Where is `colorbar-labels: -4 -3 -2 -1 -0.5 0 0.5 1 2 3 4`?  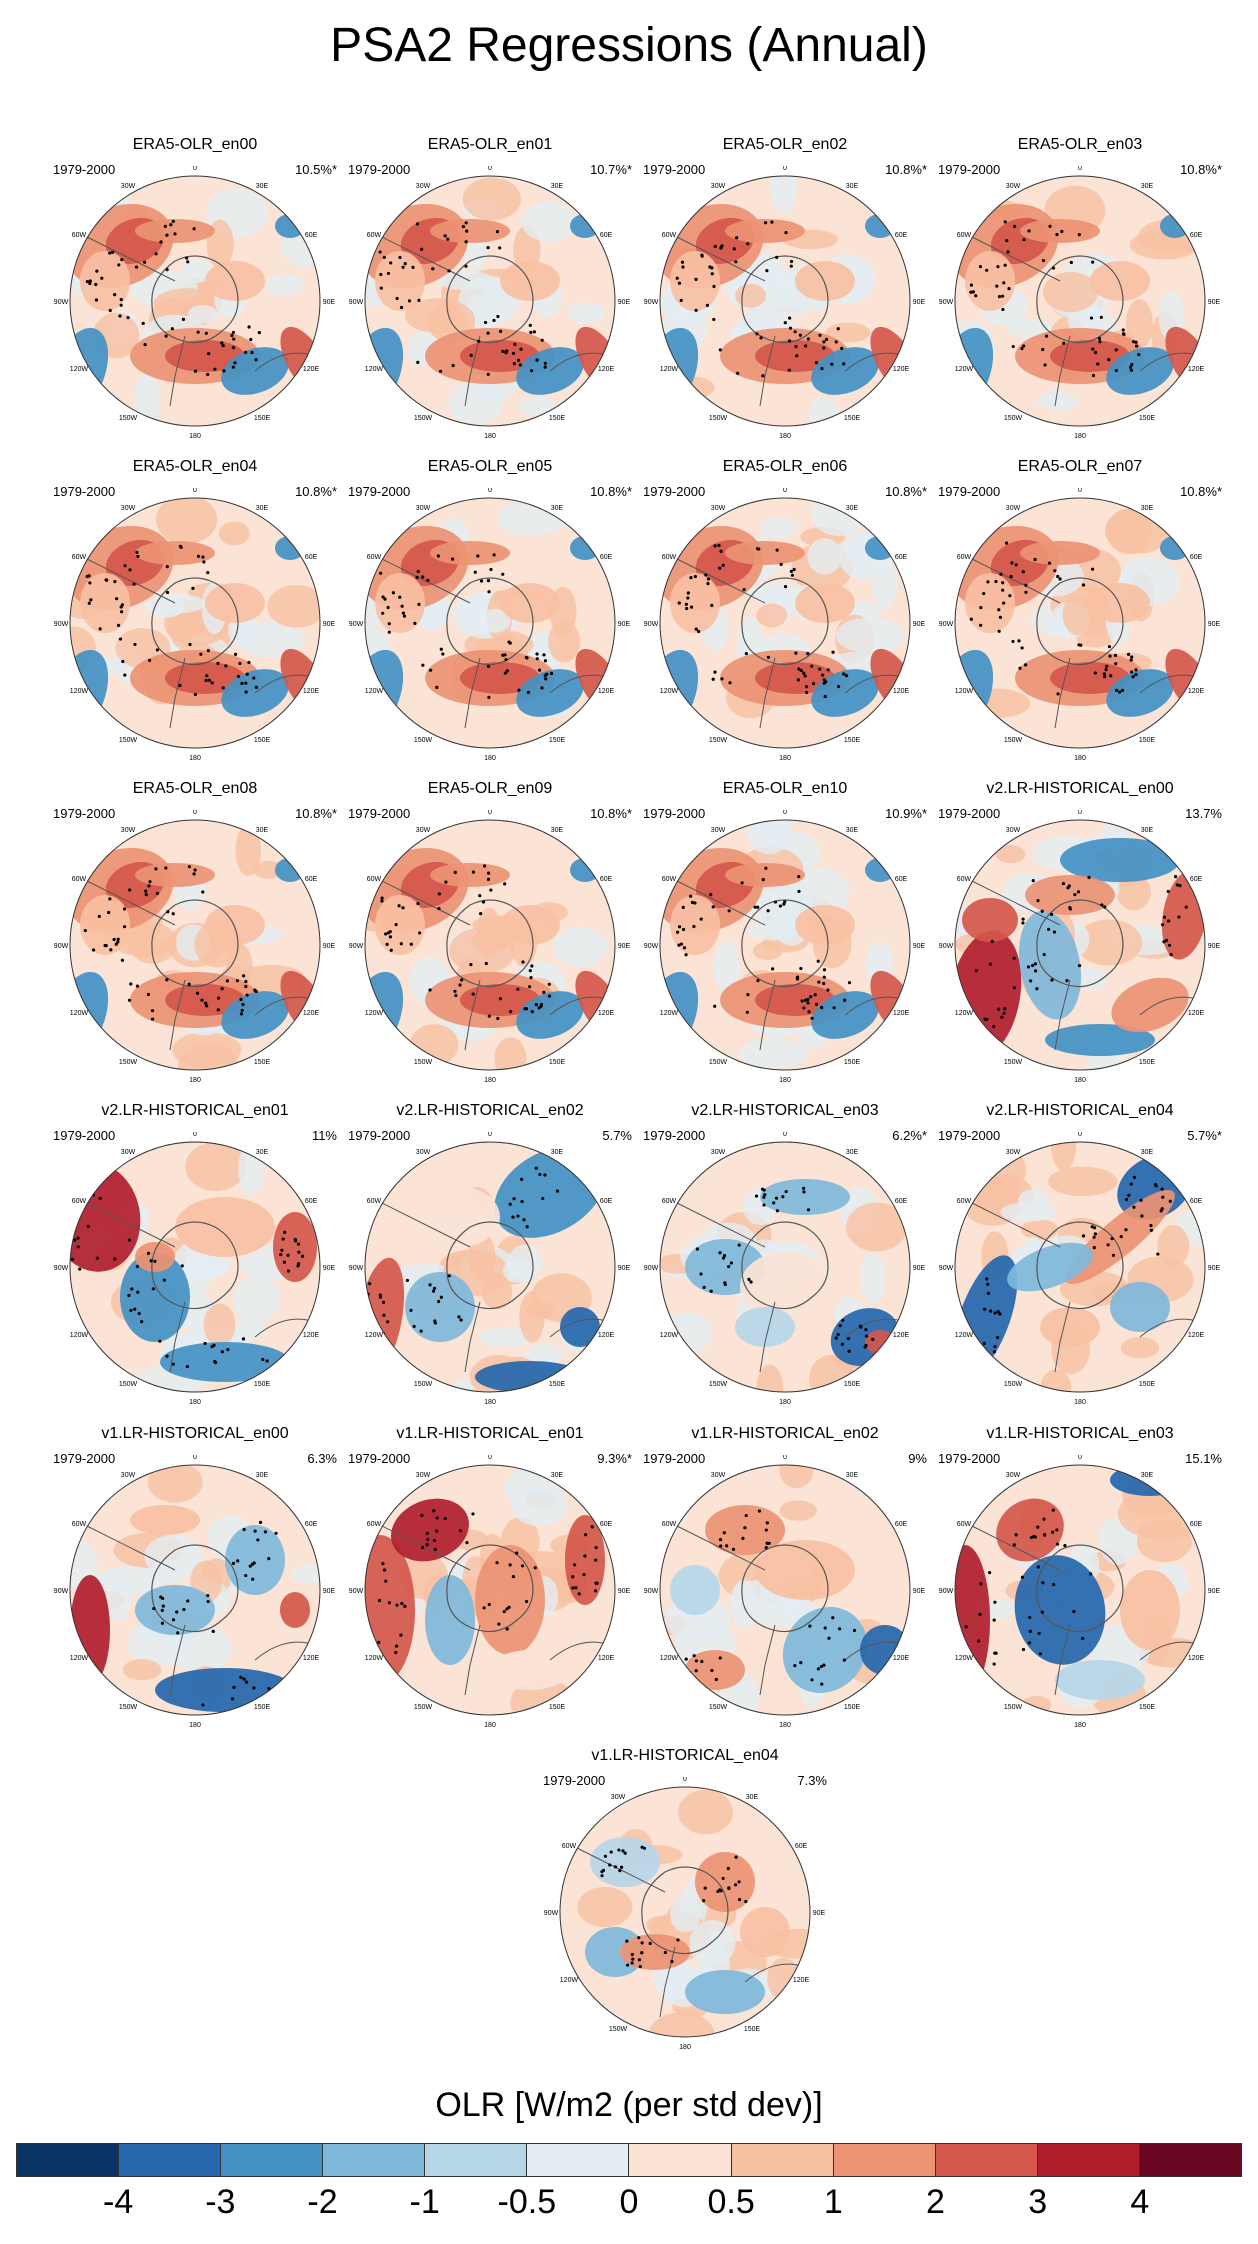 colorbar-labels: -4 -3 -2 -1 -0.5 0 0.5 1 2 3 4 is located at coordinates (629, 2205).